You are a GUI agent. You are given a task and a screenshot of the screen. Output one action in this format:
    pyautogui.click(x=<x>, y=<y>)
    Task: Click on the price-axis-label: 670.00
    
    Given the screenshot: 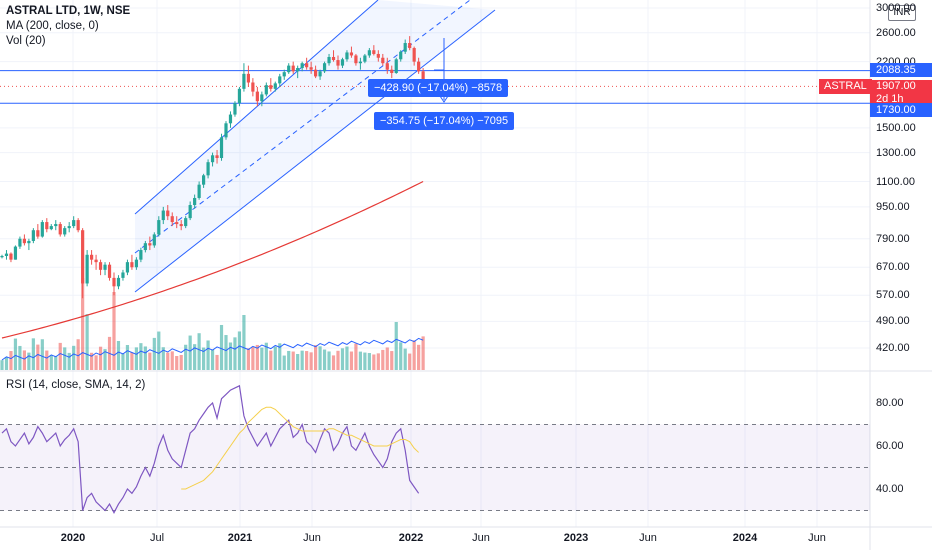 What is the action you would take?
    pyautogui.click(x=893, y=267)
    